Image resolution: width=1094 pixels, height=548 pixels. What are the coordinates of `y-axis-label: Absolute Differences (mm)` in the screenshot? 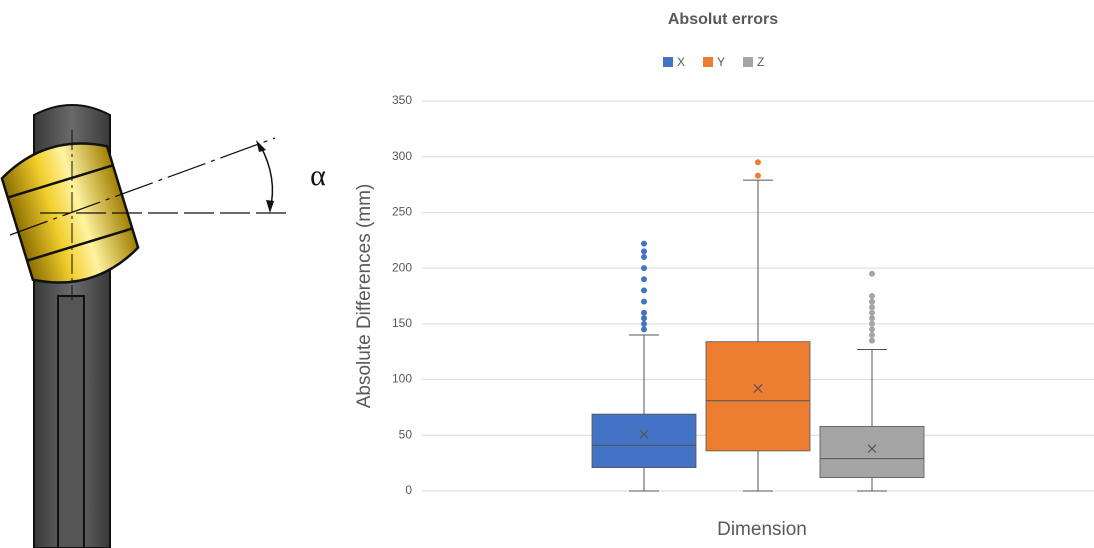 It's located at (364, 296).